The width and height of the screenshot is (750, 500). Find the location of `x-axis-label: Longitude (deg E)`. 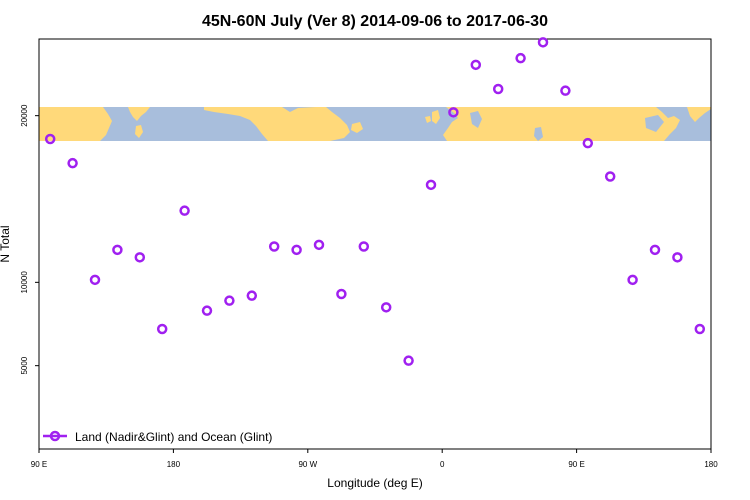

x-axis-label: Longitude (deg E) is located at coordinates (374, 483).